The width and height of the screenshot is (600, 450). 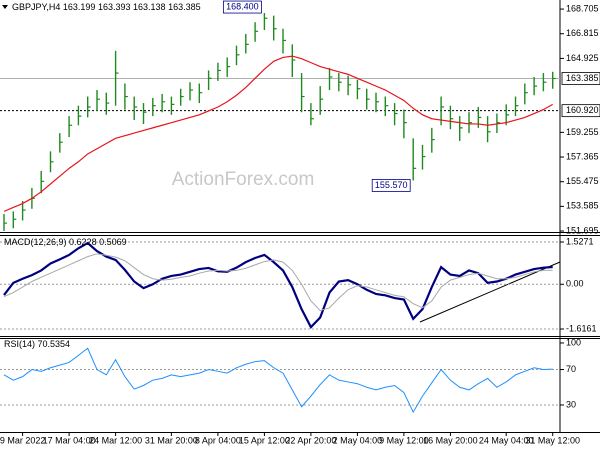 I want to click on x-tick-label: 17 Mar 04:00, so click(x=69, y=440).